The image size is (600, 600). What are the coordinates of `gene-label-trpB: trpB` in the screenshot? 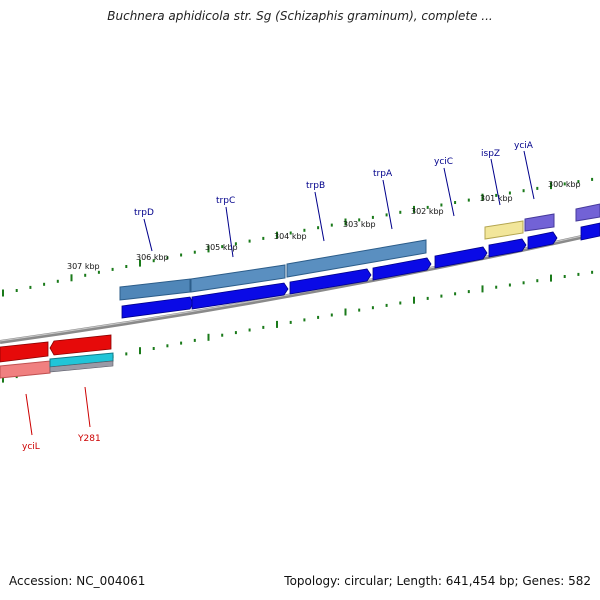 It's located at (315, 186).